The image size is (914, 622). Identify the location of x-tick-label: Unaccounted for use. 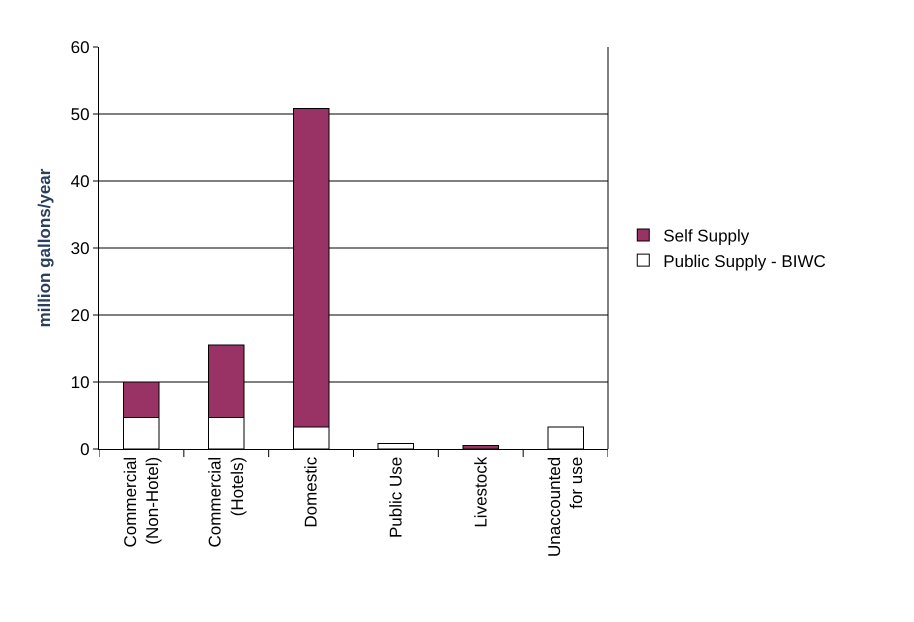
(565, 506).